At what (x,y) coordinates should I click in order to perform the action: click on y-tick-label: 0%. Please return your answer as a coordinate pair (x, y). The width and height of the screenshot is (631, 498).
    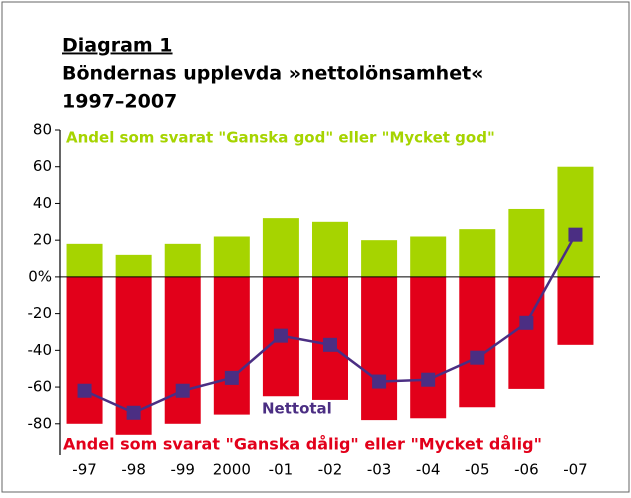
    Looking at the image, I should click on (40, 276).